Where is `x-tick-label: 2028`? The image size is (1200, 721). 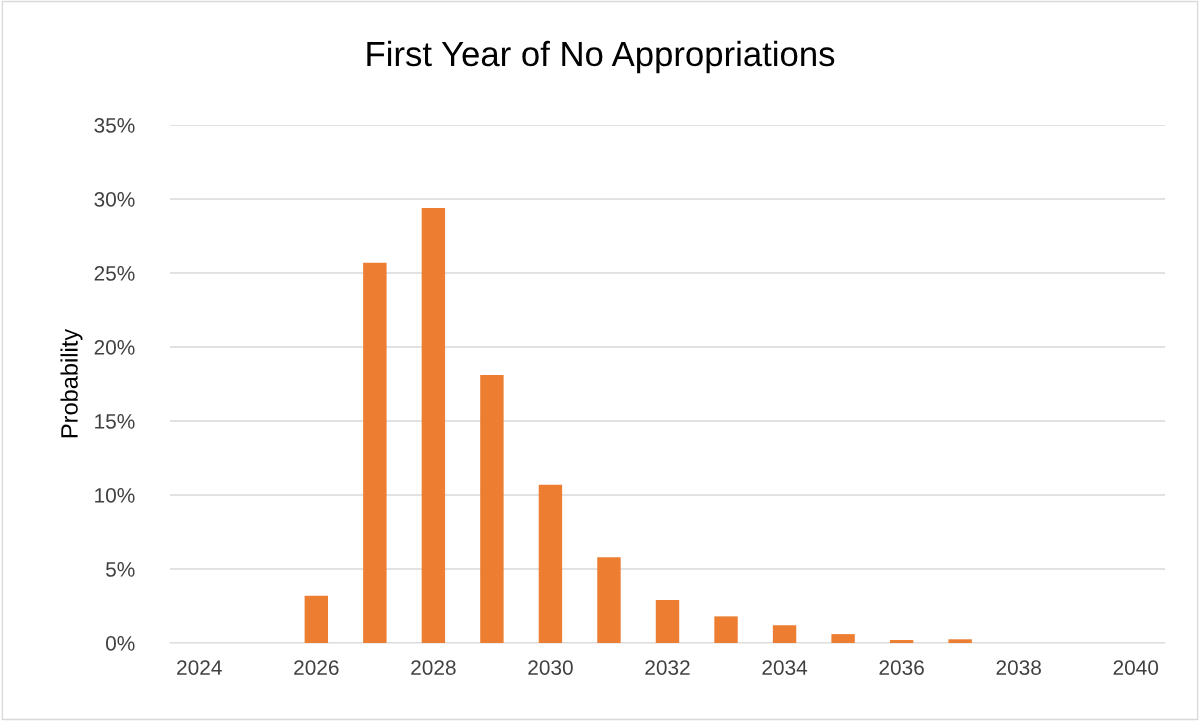 x-tick-label: 2028 is located at coordinates (433, 667).